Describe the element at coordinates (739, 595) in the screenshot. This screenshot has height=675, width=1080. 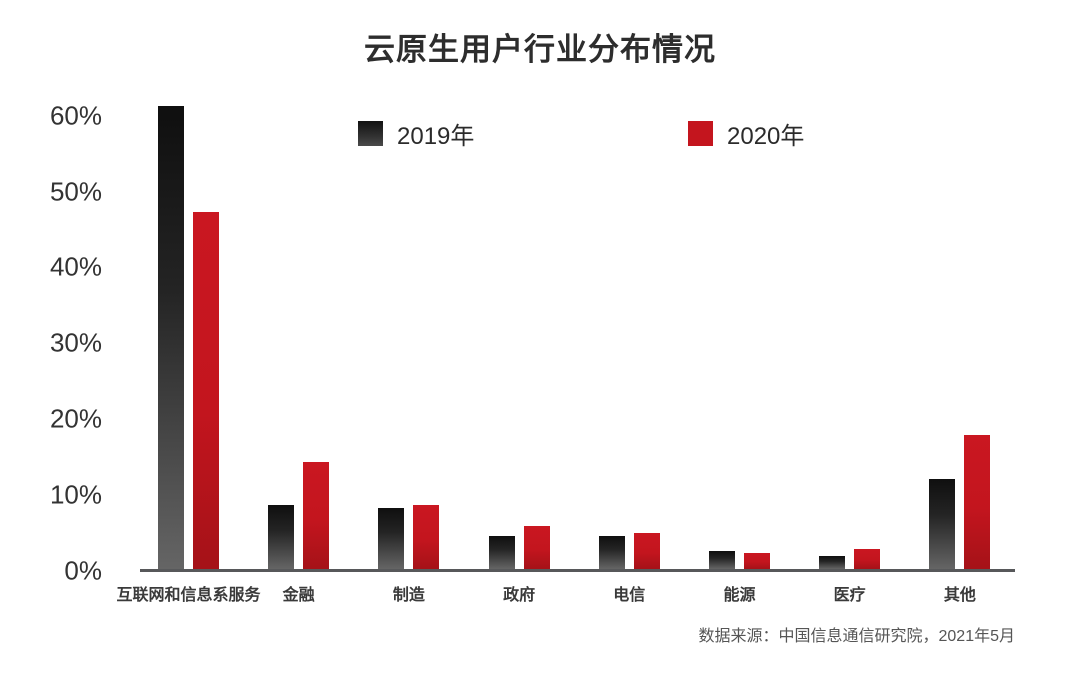
I see `x-category-label: 能源` at that location.